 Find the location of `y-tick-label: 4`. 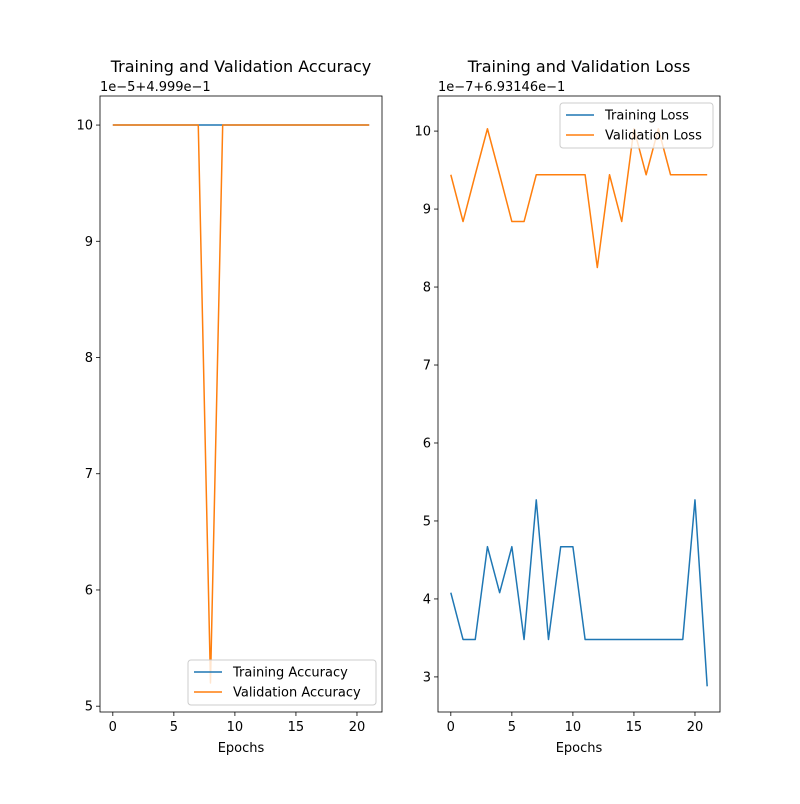

y-tick-label: 4 is located at coordinates (427, 599).